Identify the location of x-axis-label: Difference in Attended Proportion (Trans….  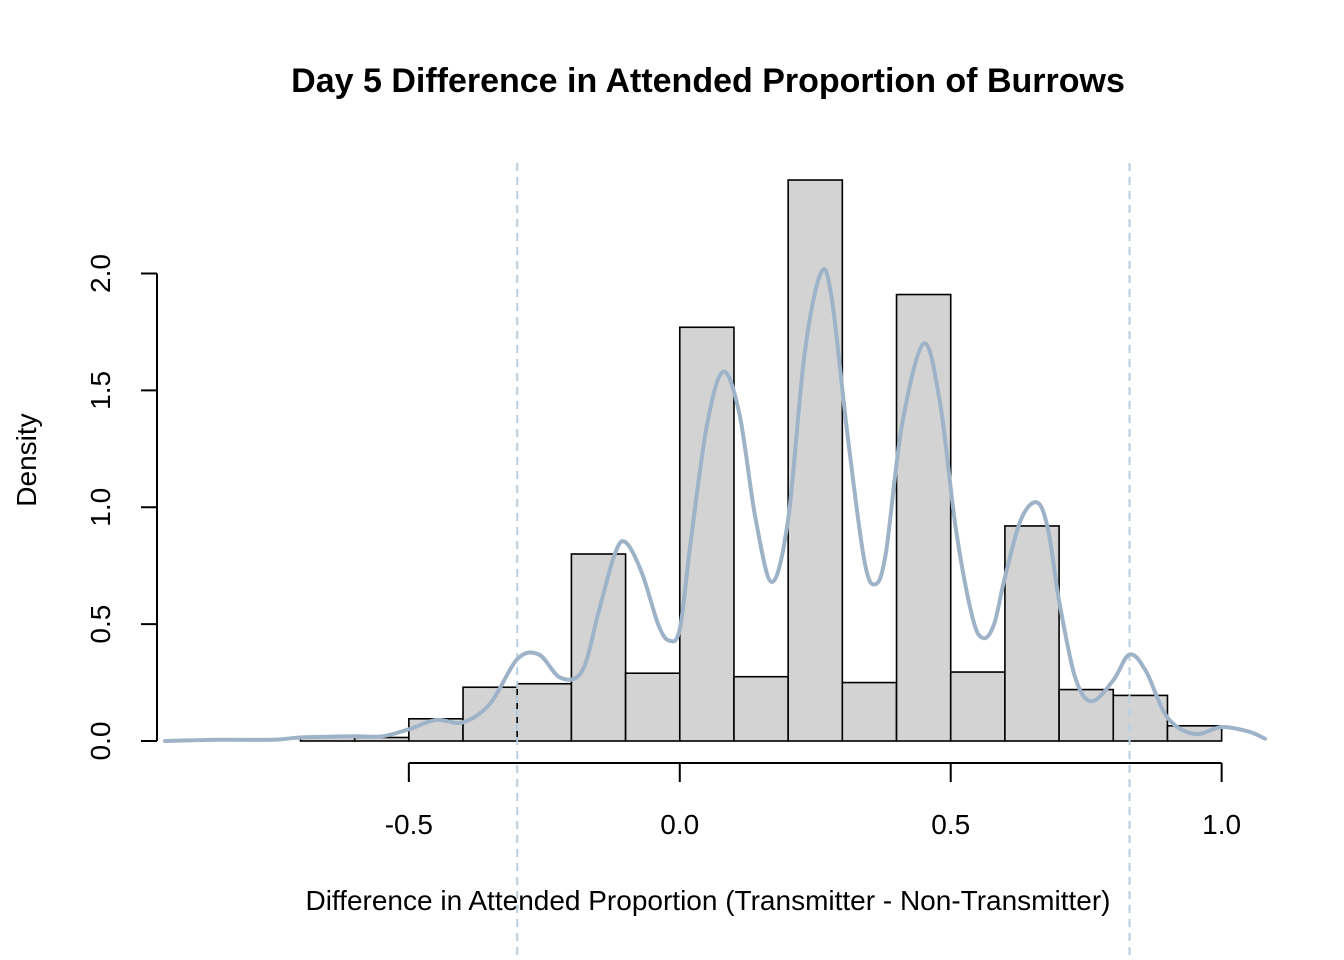
(707, 900).